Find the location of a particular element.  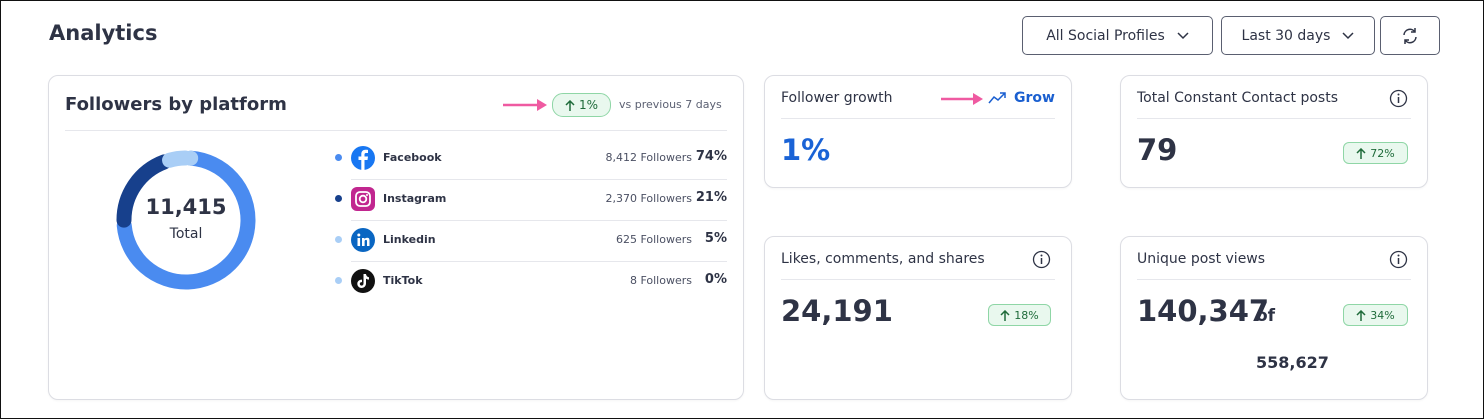

platform-share: 0% is located at coordinates (715, 279).